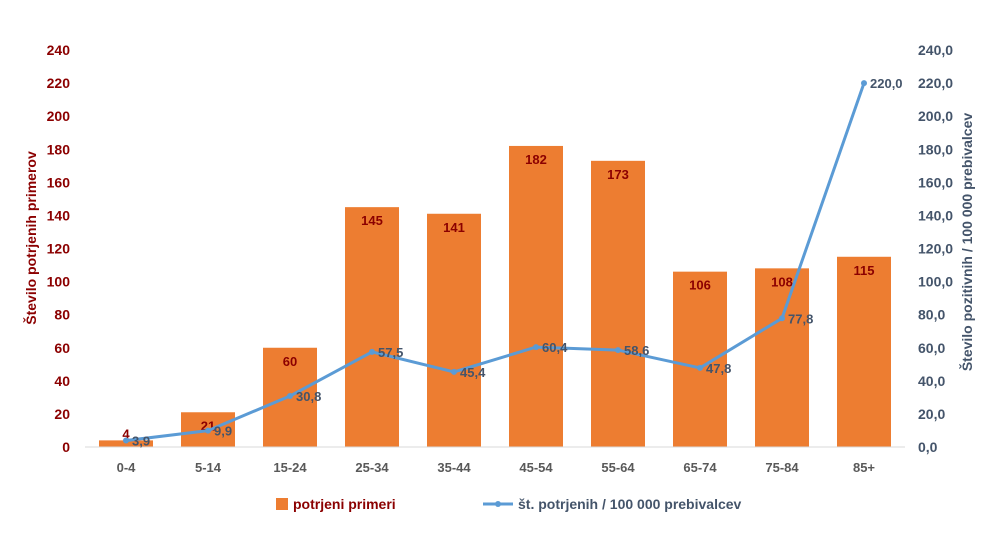 Image resolution: width=1000 pixels, height=533 pixels. I want to click on y-tick-right: 140,0, so click(935, 215).